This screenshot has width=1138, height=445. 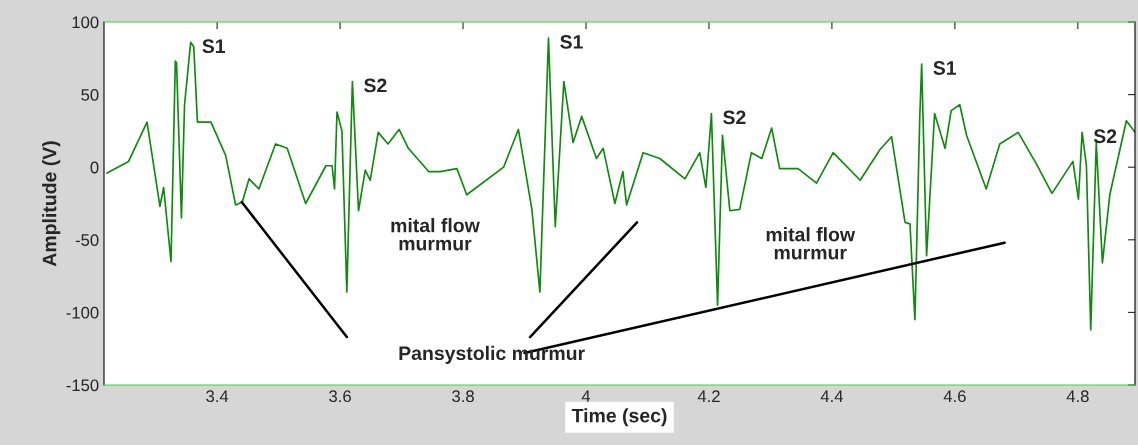 What do you see at coordinates (51, 204) in the screenshot?
I see `y-axis-title: Amplitude (V)` at bounding box center [51, 204].